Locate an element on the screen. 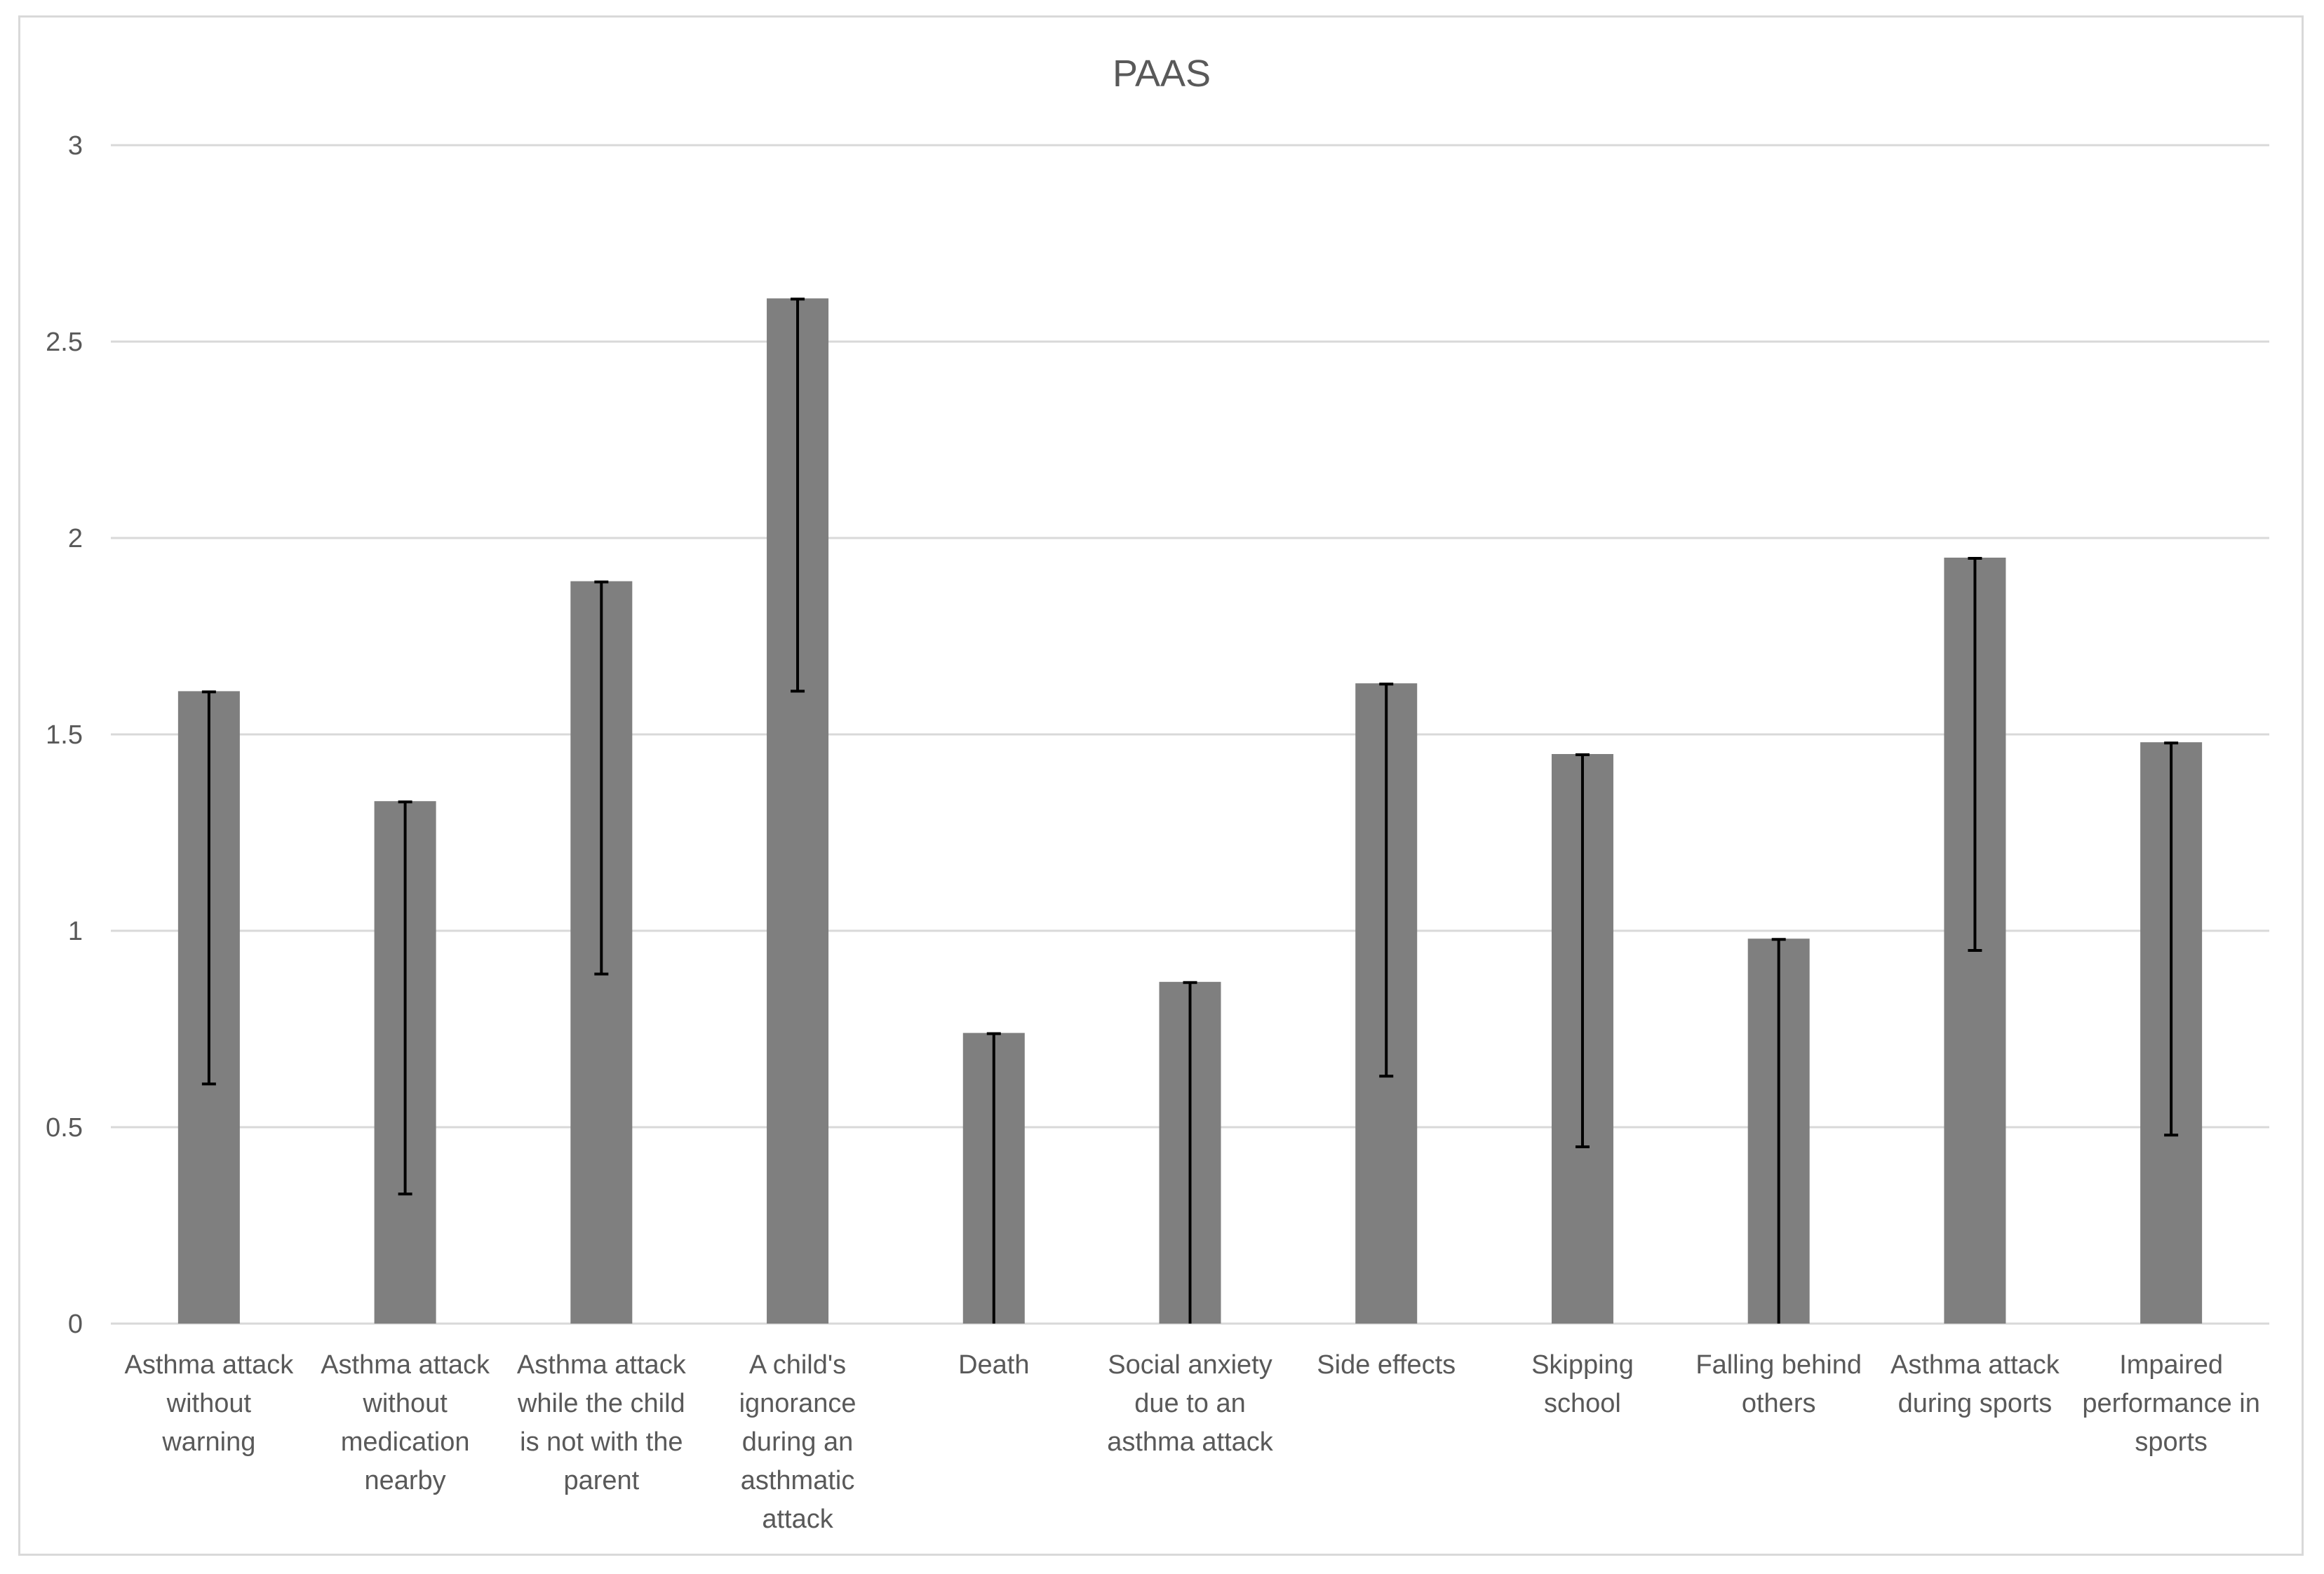 This screenshot has height=1574, width=2324. y-tick-label: 0.5 is located at coordinates (64, 1128).